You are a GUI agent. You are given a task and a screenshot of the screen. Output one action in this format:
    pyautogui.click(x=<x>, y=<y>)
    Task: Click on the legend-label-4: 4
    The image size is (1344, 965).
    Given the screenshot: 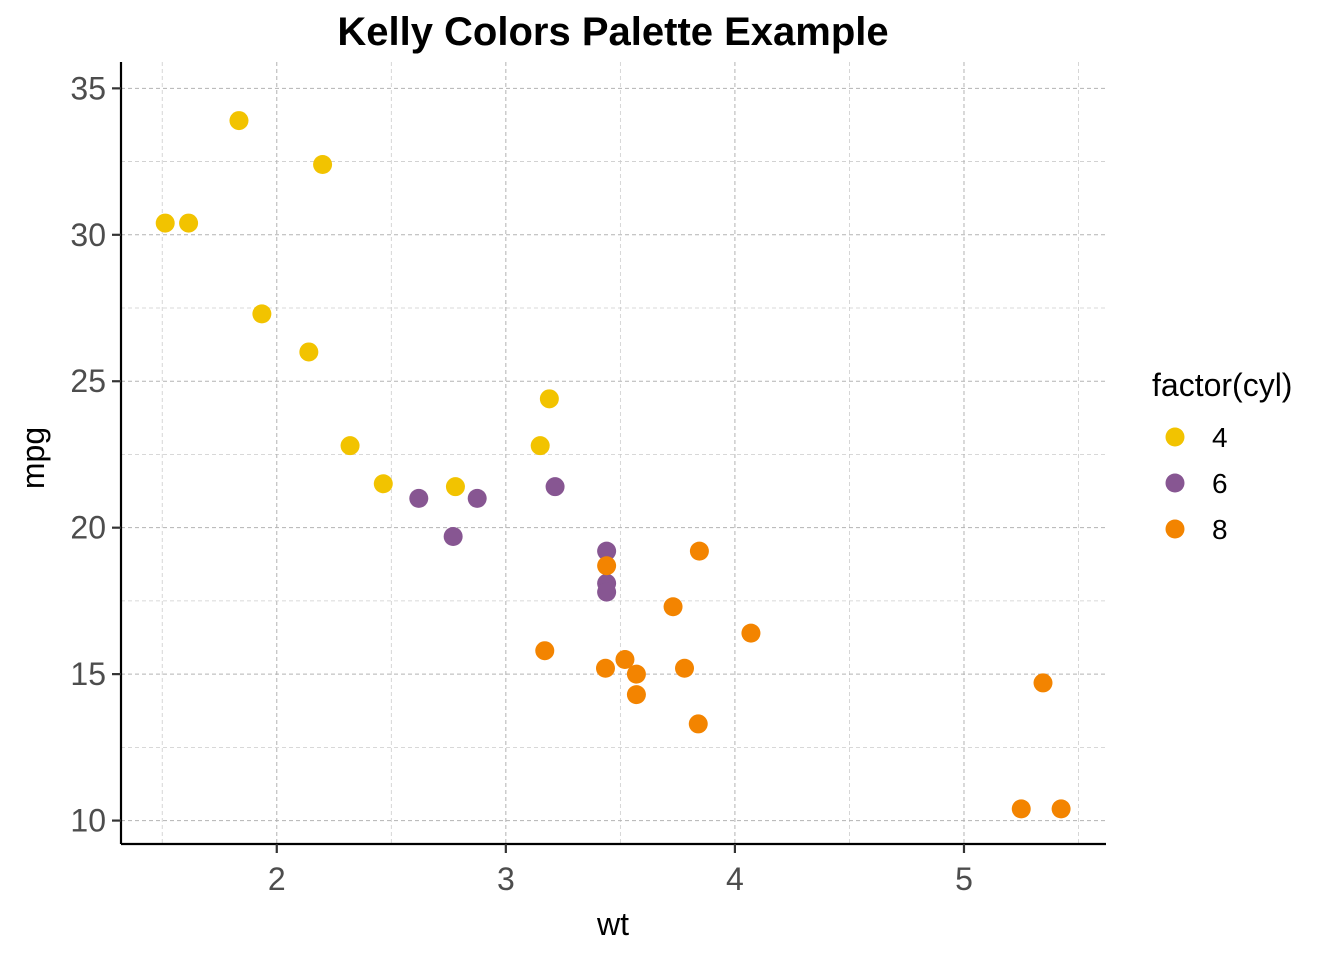 What is the action you would take?
    pyautogui.click(x=1220, y=437)
    